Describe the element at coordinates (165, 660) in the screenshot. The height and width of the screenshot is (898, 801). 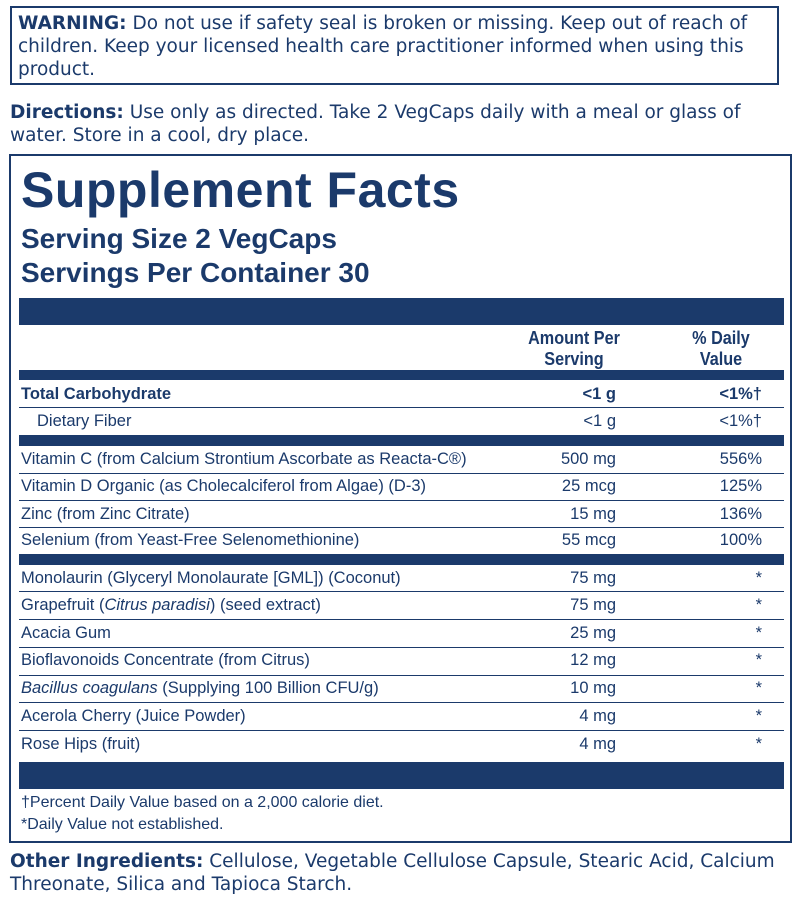
I see `nutrient-name: Bioflavonoids Concentrate (from Citrus)` at that location.